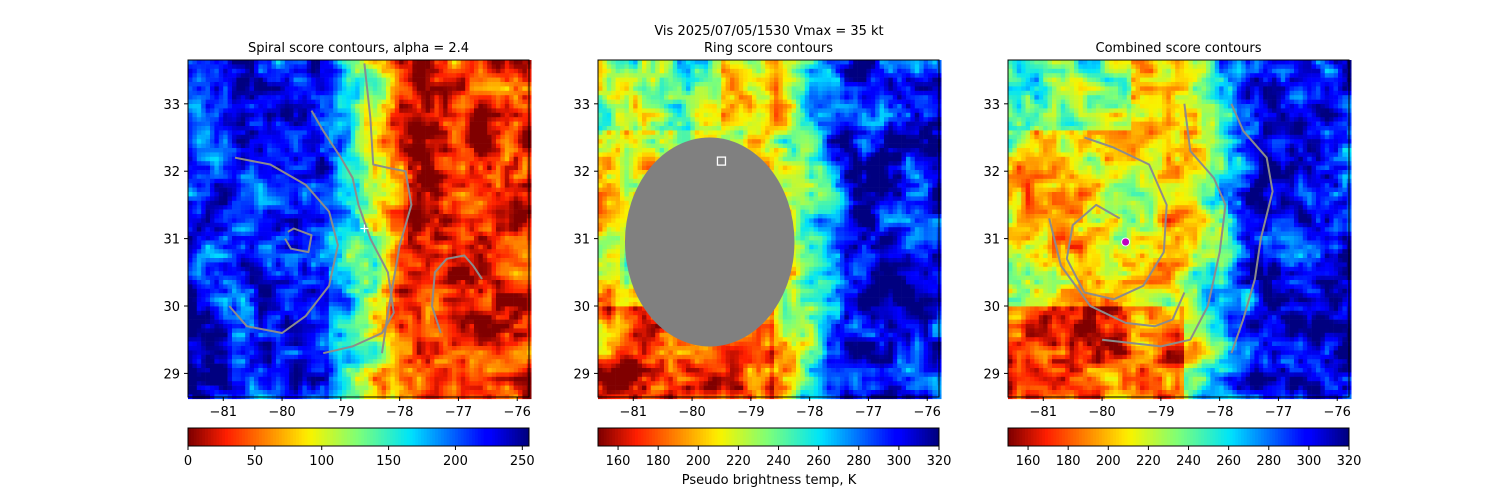 This screenshot has height=500, width=1500. What do you see at coordinates (359, 448) in the screenshot?
I see `colorbar: 0 50 100 150 200 250` at bounding box center [359, 448].